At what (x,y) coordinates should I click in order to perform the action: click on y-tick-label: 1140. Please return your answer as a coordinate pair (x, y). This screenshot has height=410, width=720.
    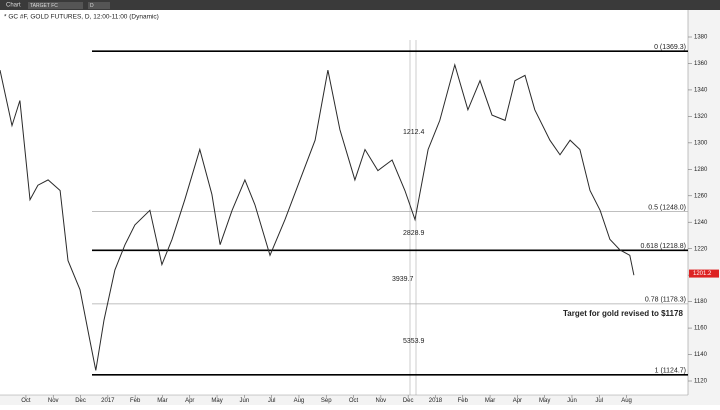
    Looking at the image, I should click on (701, 355).